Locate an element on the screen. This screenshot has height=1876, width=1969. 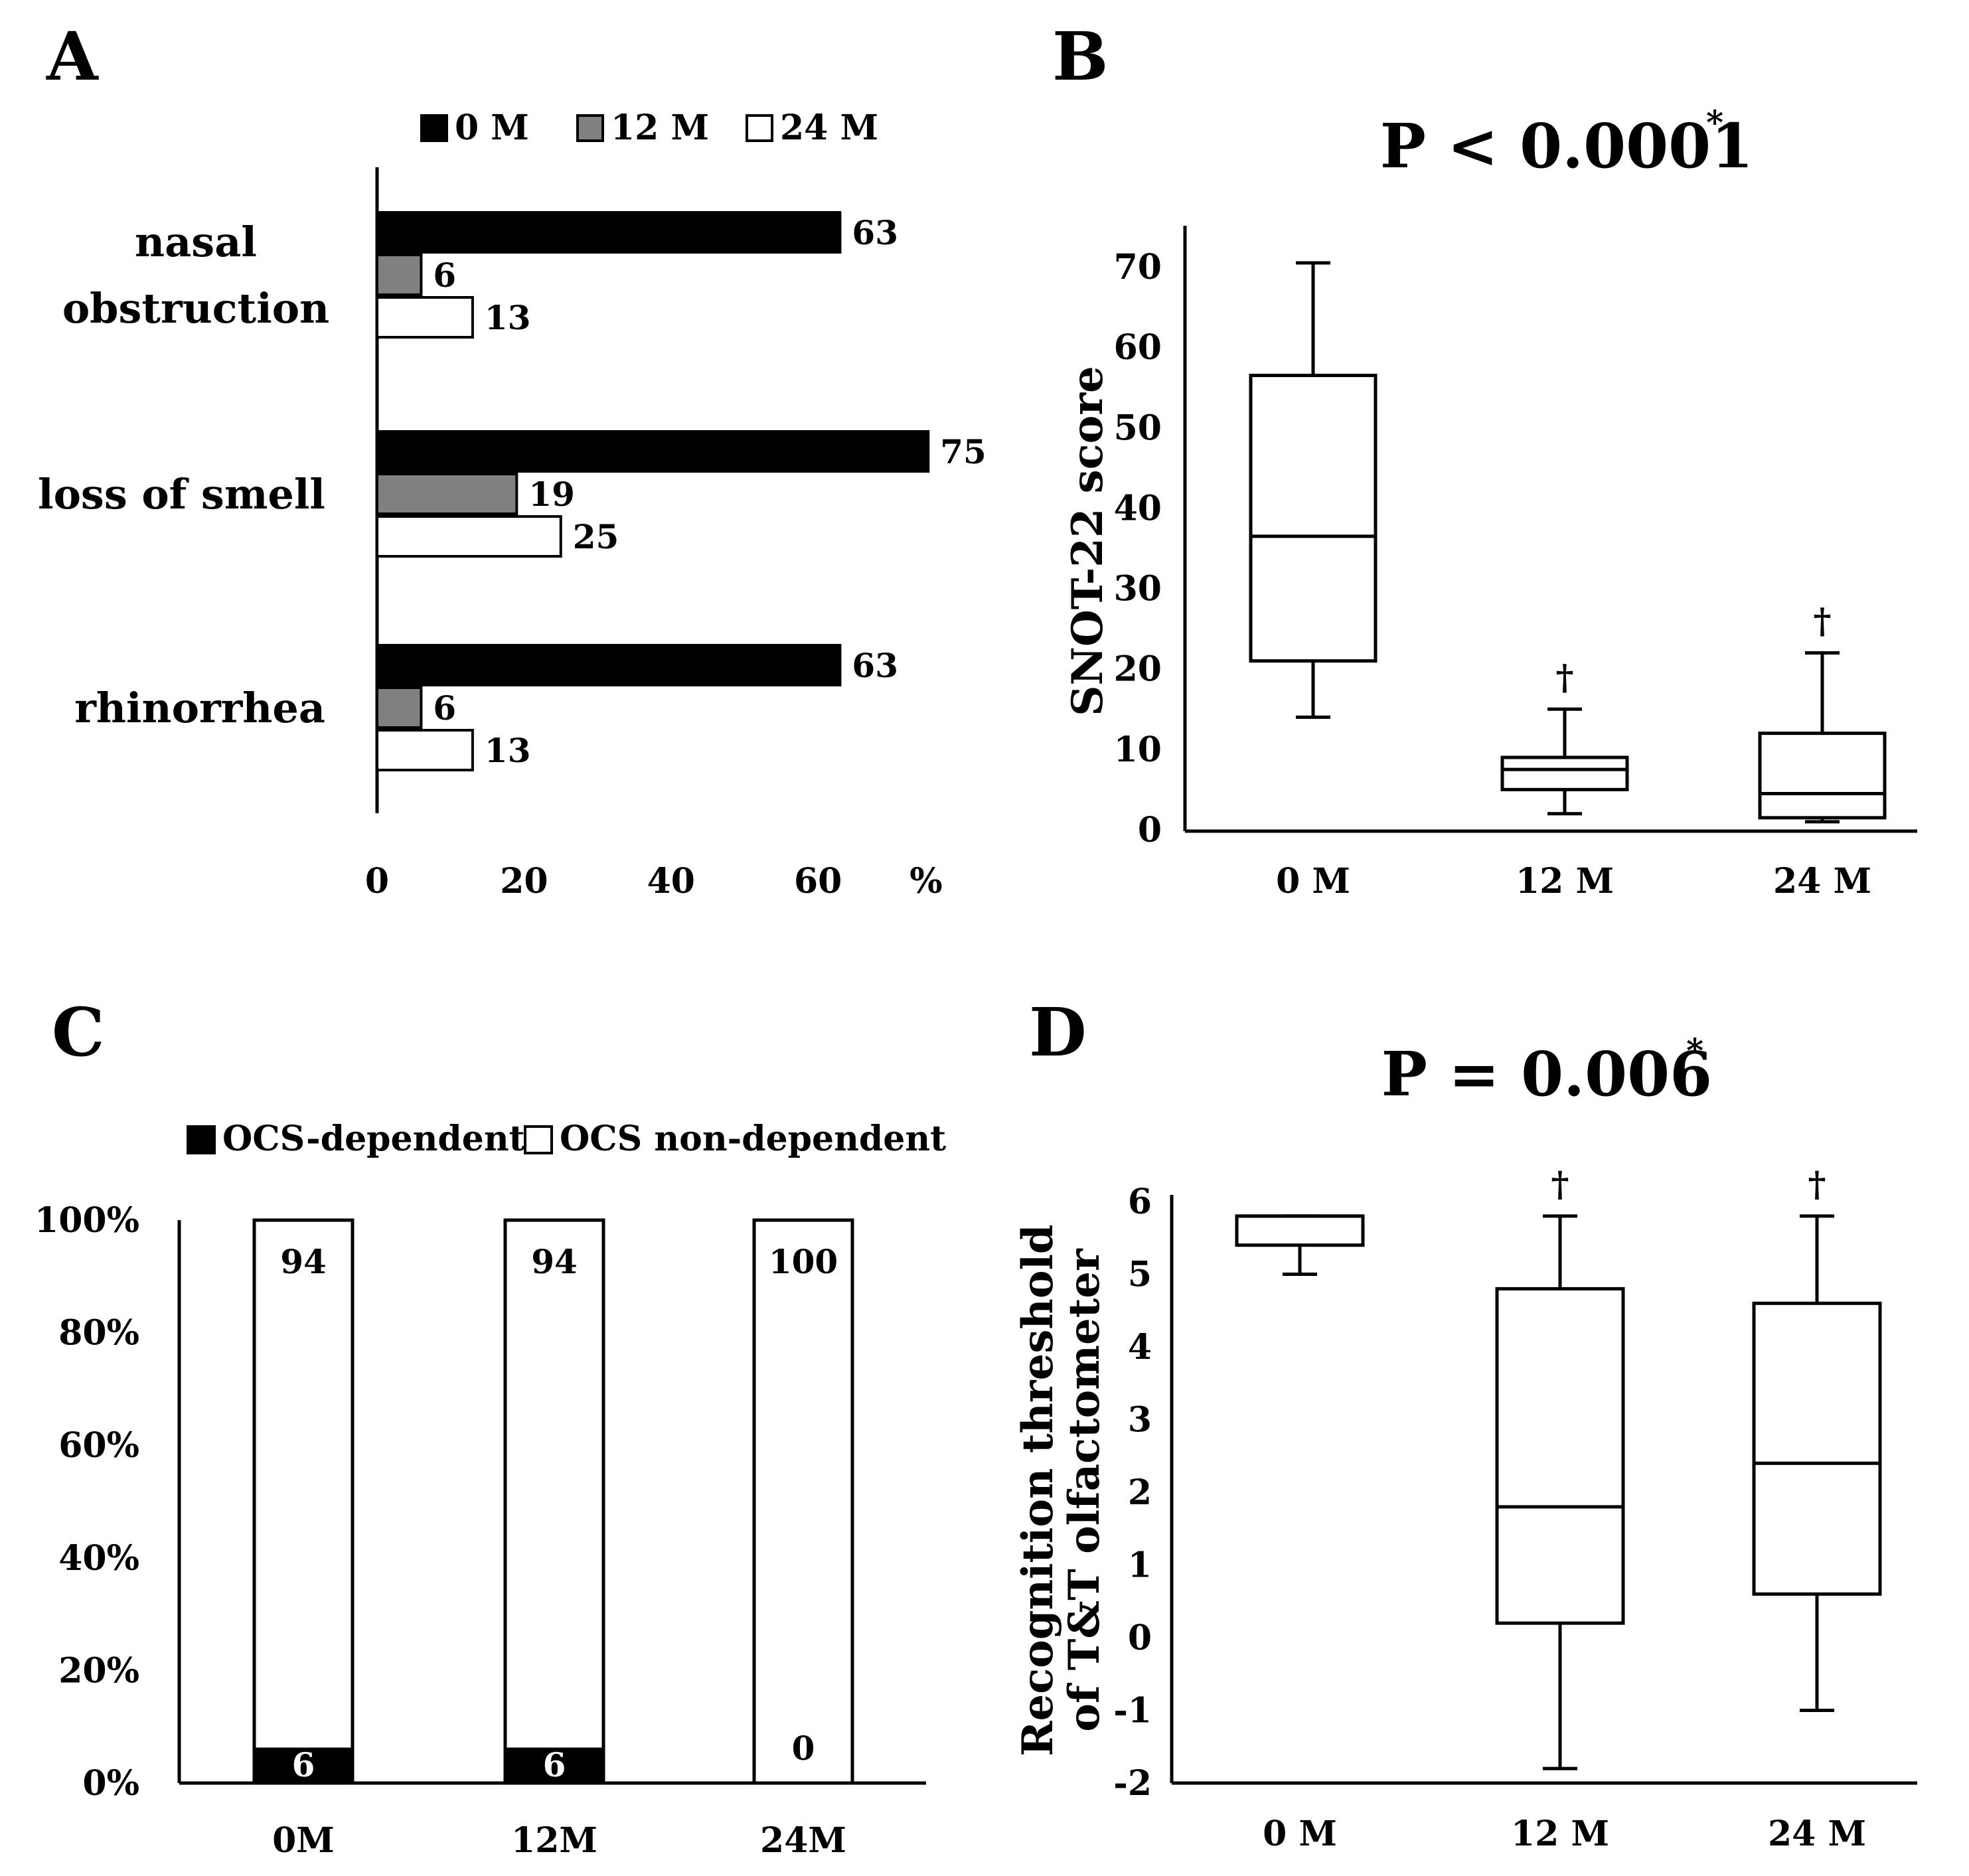
legend-label-2: 24 M is located at coordinates (829, 128).